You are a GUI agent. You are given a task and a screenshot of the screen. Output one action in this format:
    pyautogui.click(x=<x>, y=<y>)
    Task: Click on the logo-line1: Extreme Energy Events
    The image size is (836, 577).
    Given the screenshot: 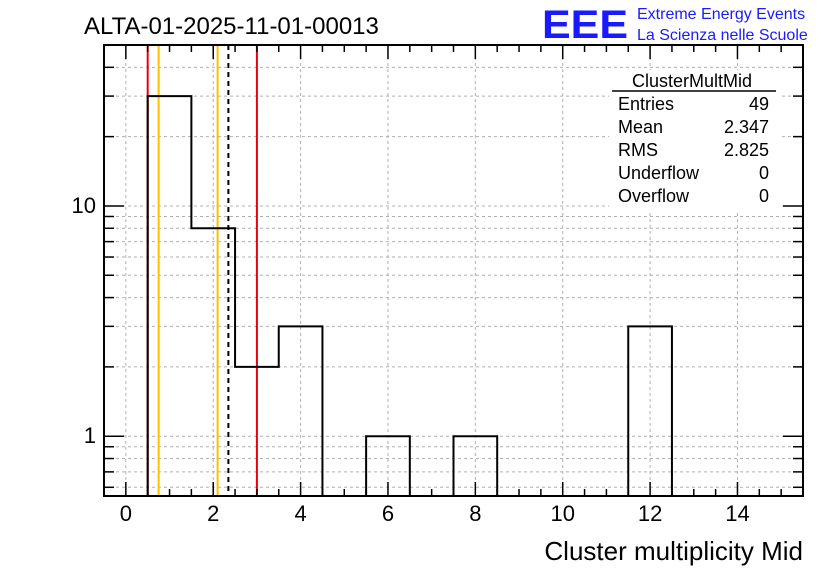 What is the action you would take?
    pyautogui.click(x=721, y=14)
    